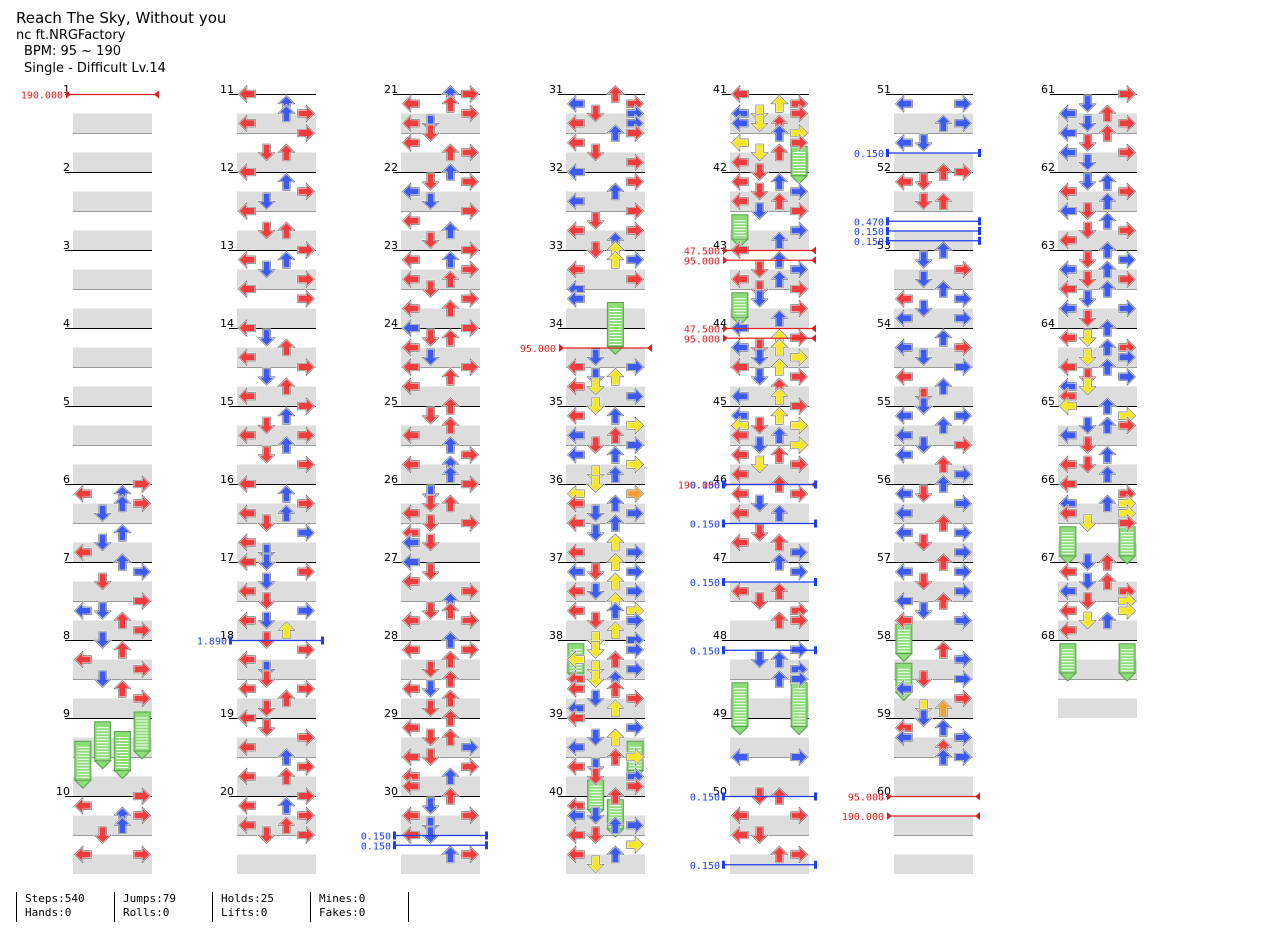 Image resolution: width=1280 pixels, height=936 pixels. What do you see at coordinates (72, 51) in the screenshot?
I see `bpm-range: BPM: 95 ~ 190` at bounding box center [72, 51].